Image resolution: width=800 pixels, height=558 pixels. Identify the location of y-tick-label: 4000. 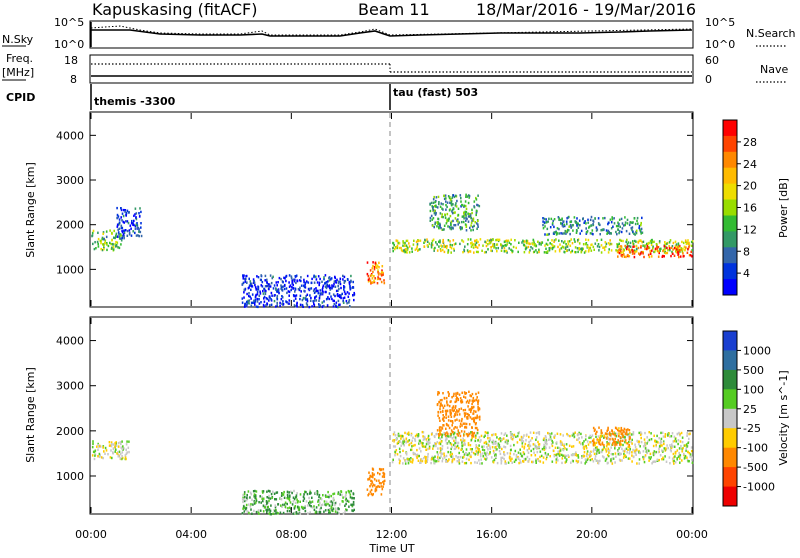
(70, 135).